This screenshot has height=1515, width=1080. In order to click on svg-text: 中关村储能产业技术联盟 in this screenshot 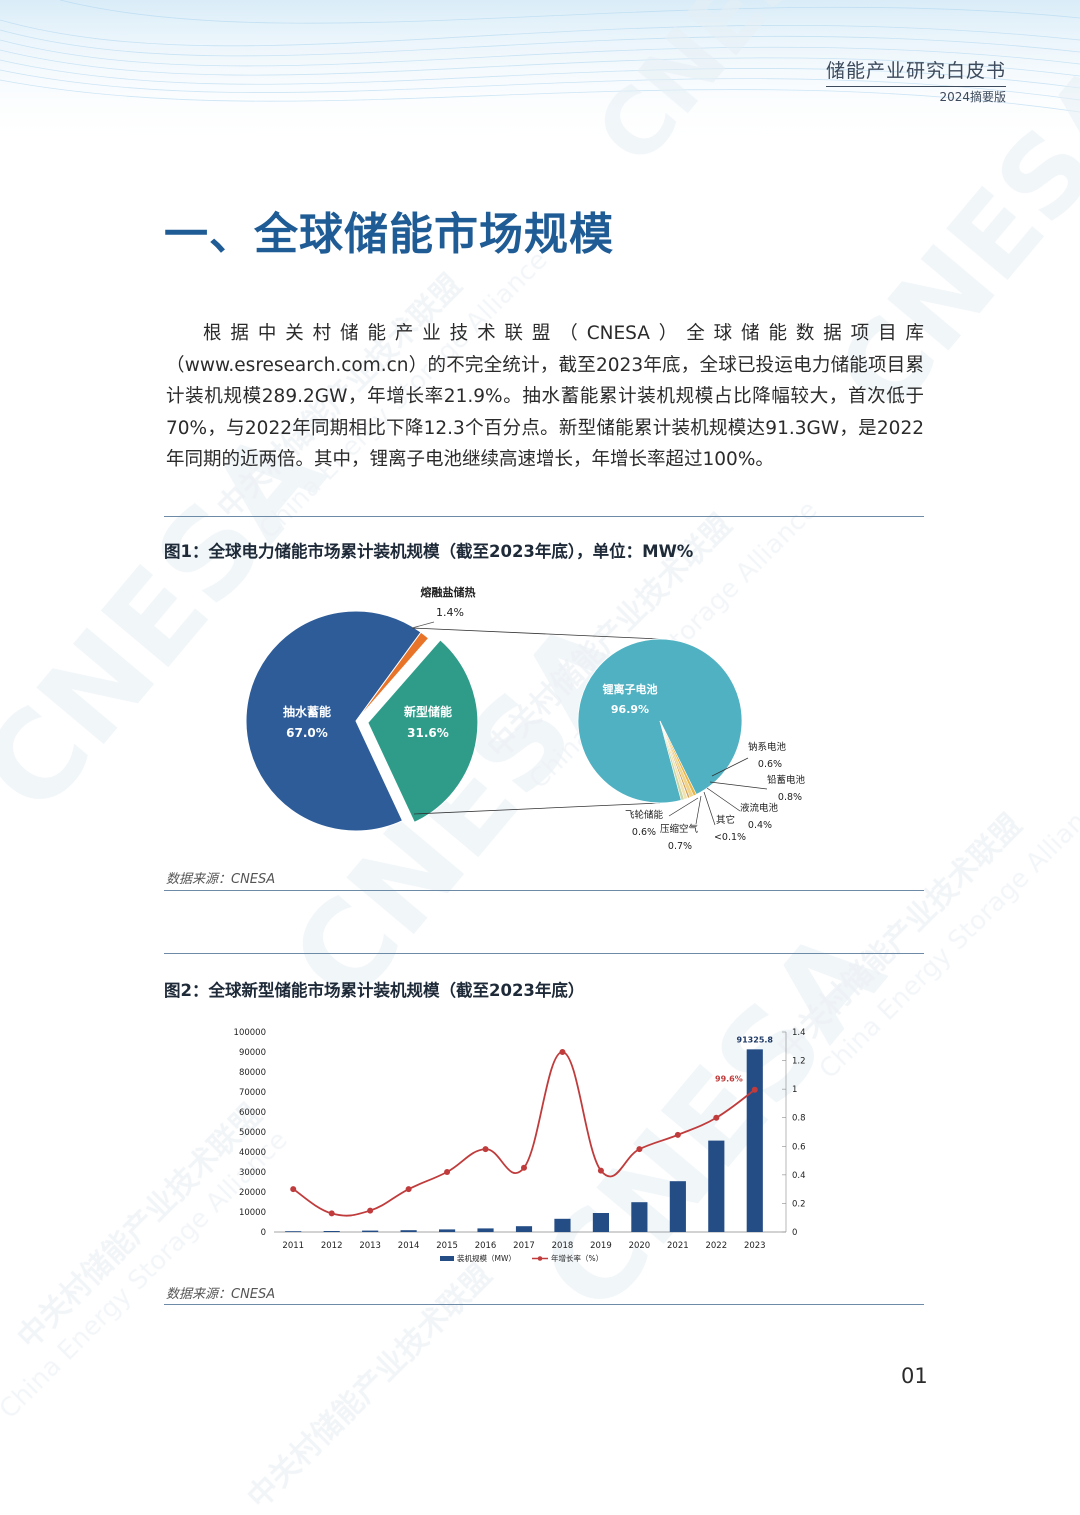, I will do `click(370, 1386)`.